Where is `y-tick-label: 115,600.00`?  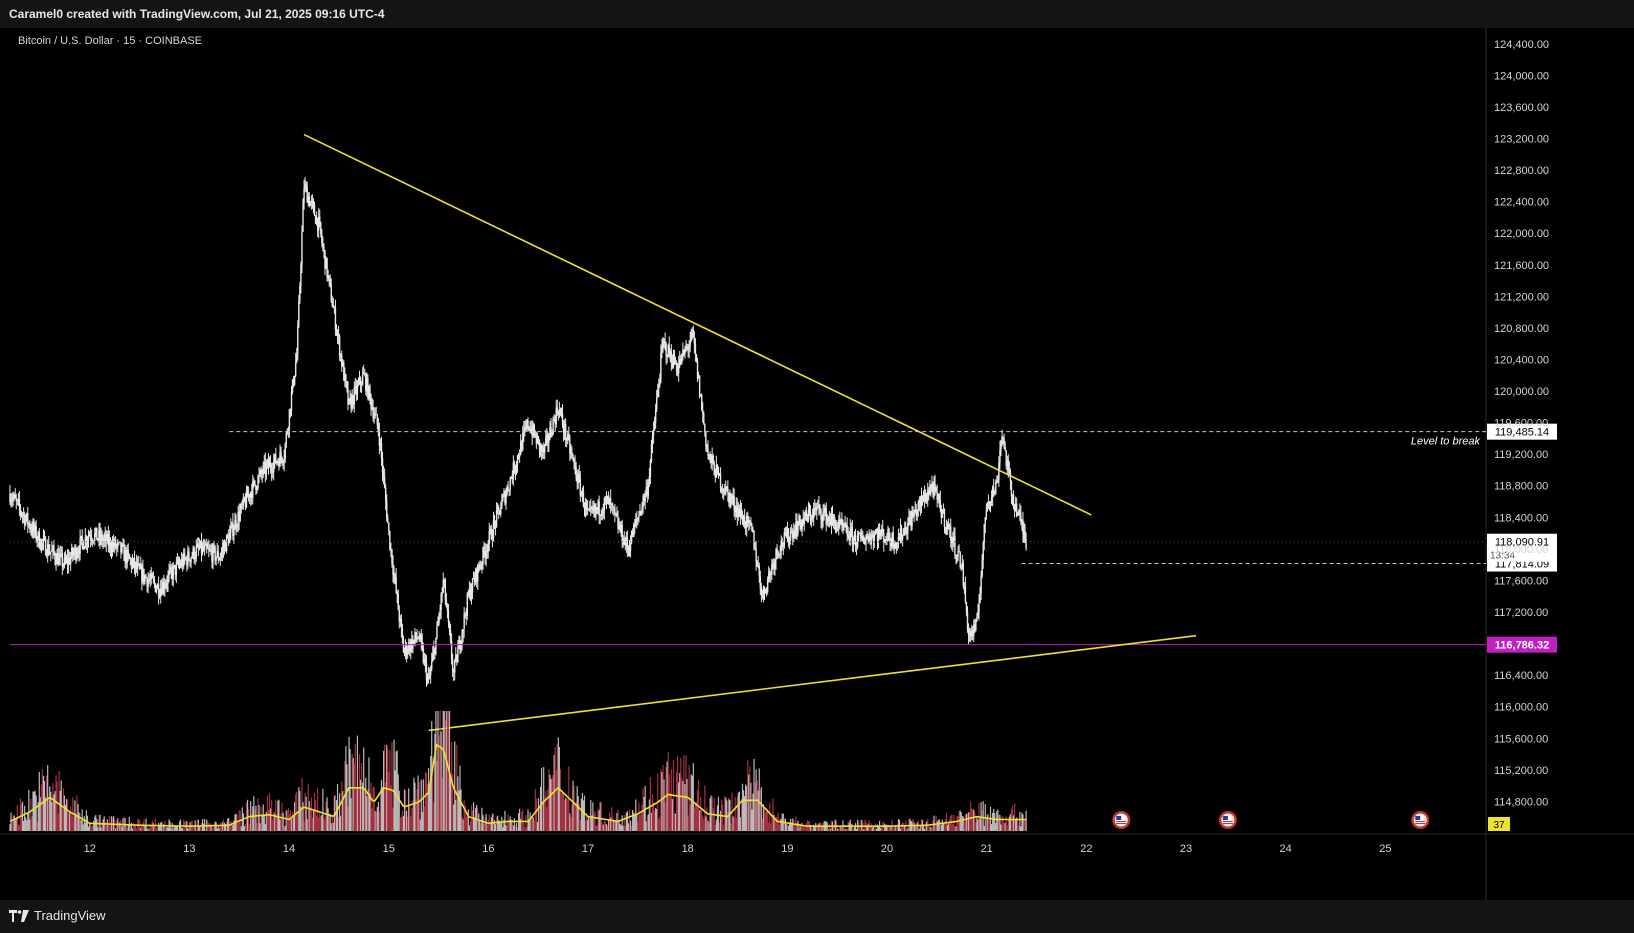
y-tick-label: 115,600.00 is located at coordinates (1521, 739).